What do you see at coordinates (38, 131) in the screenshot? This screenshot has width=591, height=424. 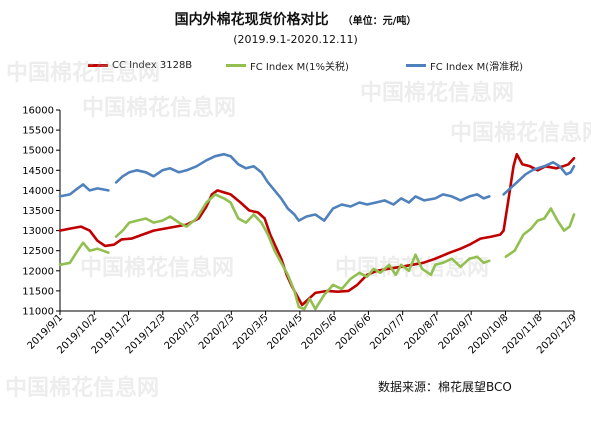 I see `y-tick-label: 15500` at bounding box center [38, 131].